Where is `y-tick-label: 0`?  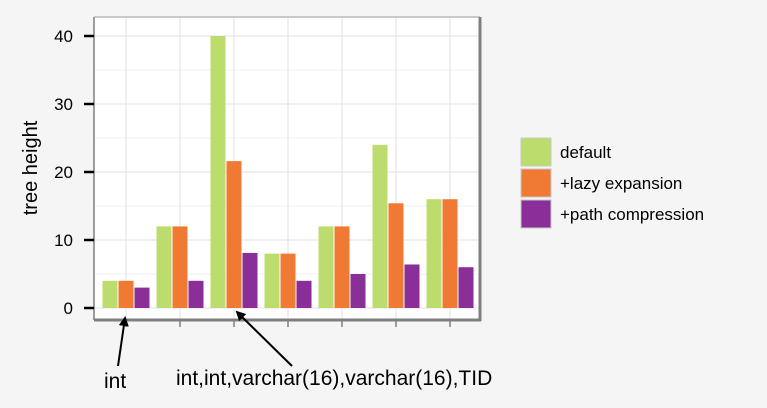
y-tick-label: 0 is located at coordinates (68, 308).